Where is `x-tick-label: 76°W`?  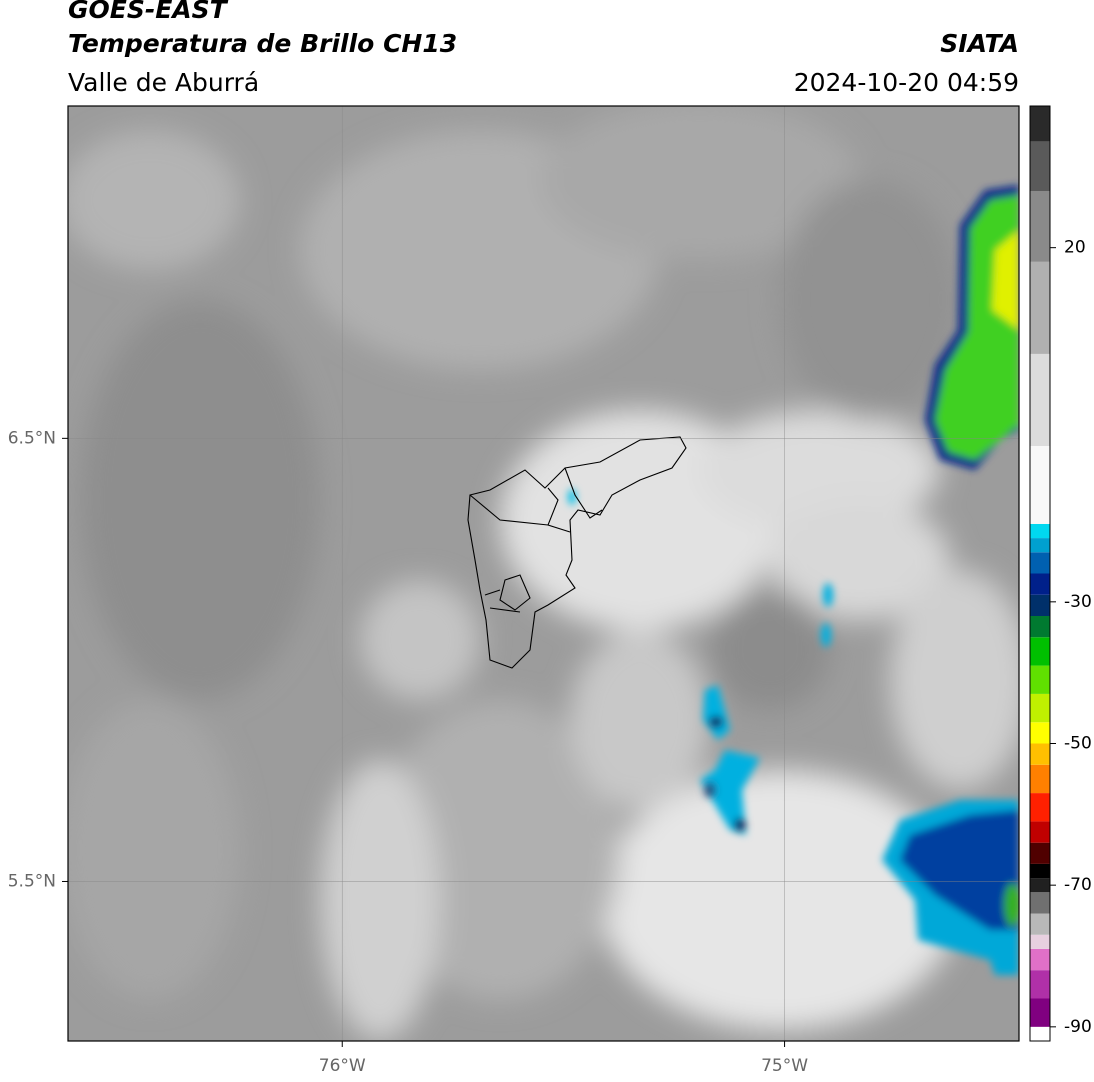 x-tick-label: 76°W is located at coordinates (342, 1066).